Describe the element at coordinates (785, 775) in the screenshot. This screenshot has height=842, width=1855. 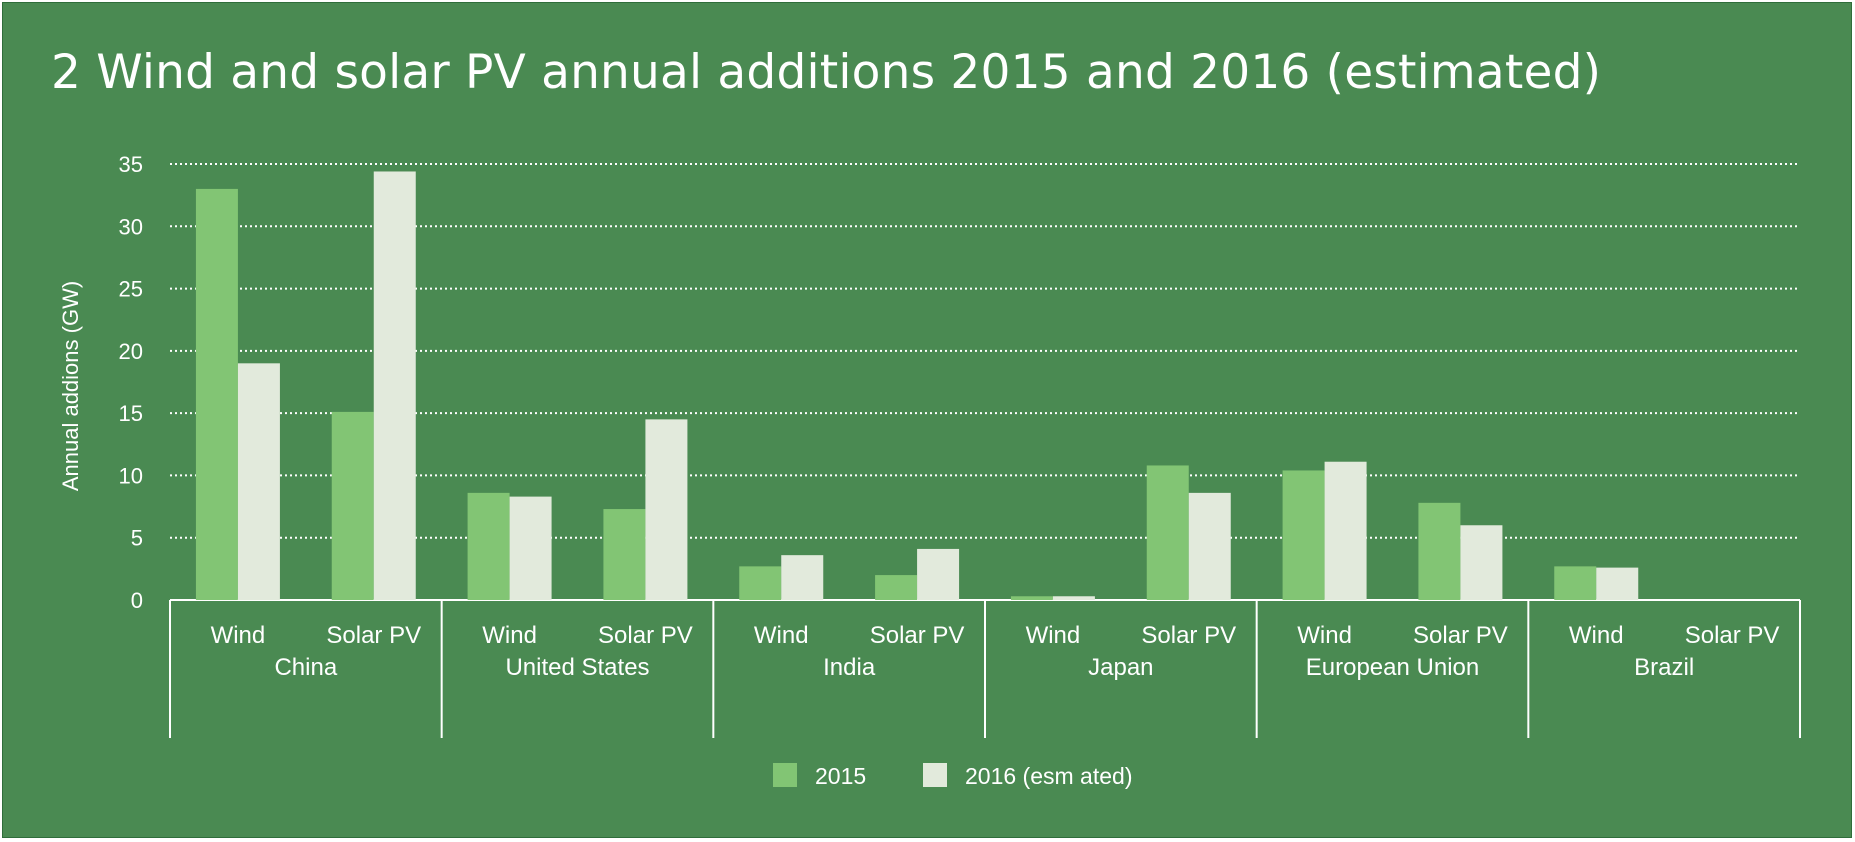
I see `legend-swatch-2015` at that location.